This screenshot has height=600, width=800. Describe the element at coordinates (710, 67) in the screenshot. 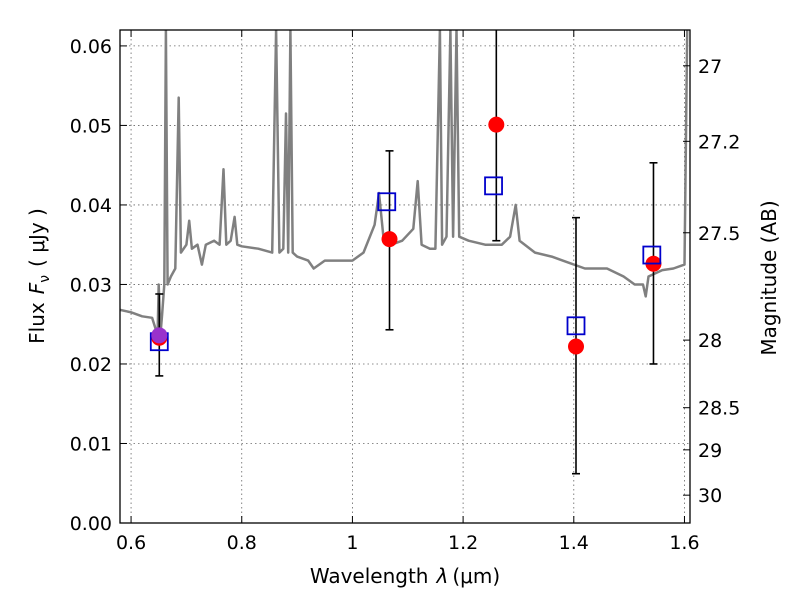

I see `y2-tick-label: 27` at that location.